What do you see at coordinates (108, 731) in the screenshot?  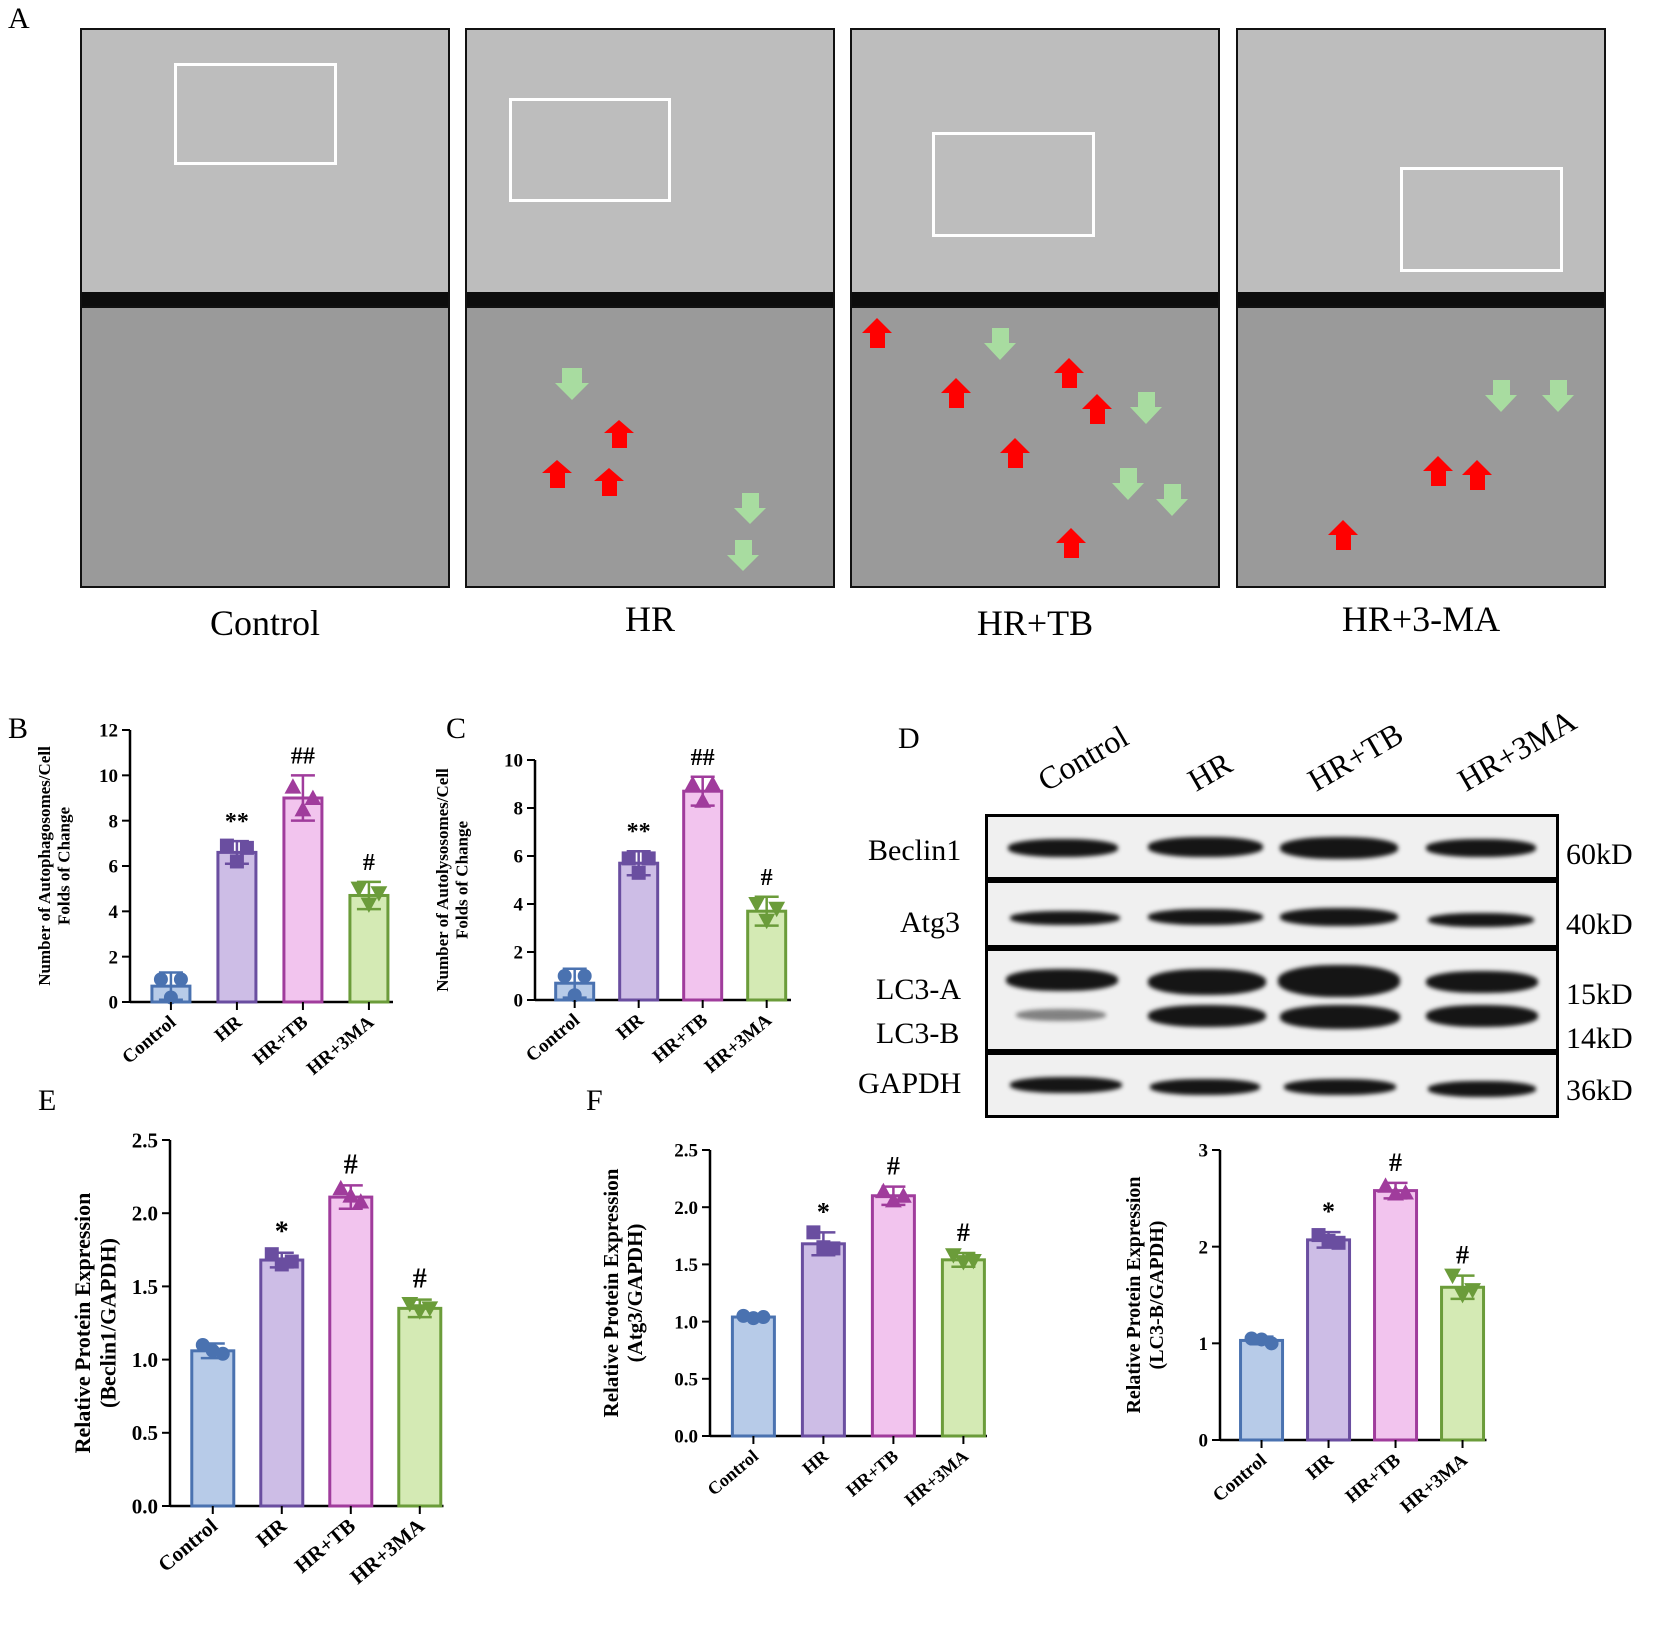 I see `y-tick-label: 12` at bounding box center [108, 731].